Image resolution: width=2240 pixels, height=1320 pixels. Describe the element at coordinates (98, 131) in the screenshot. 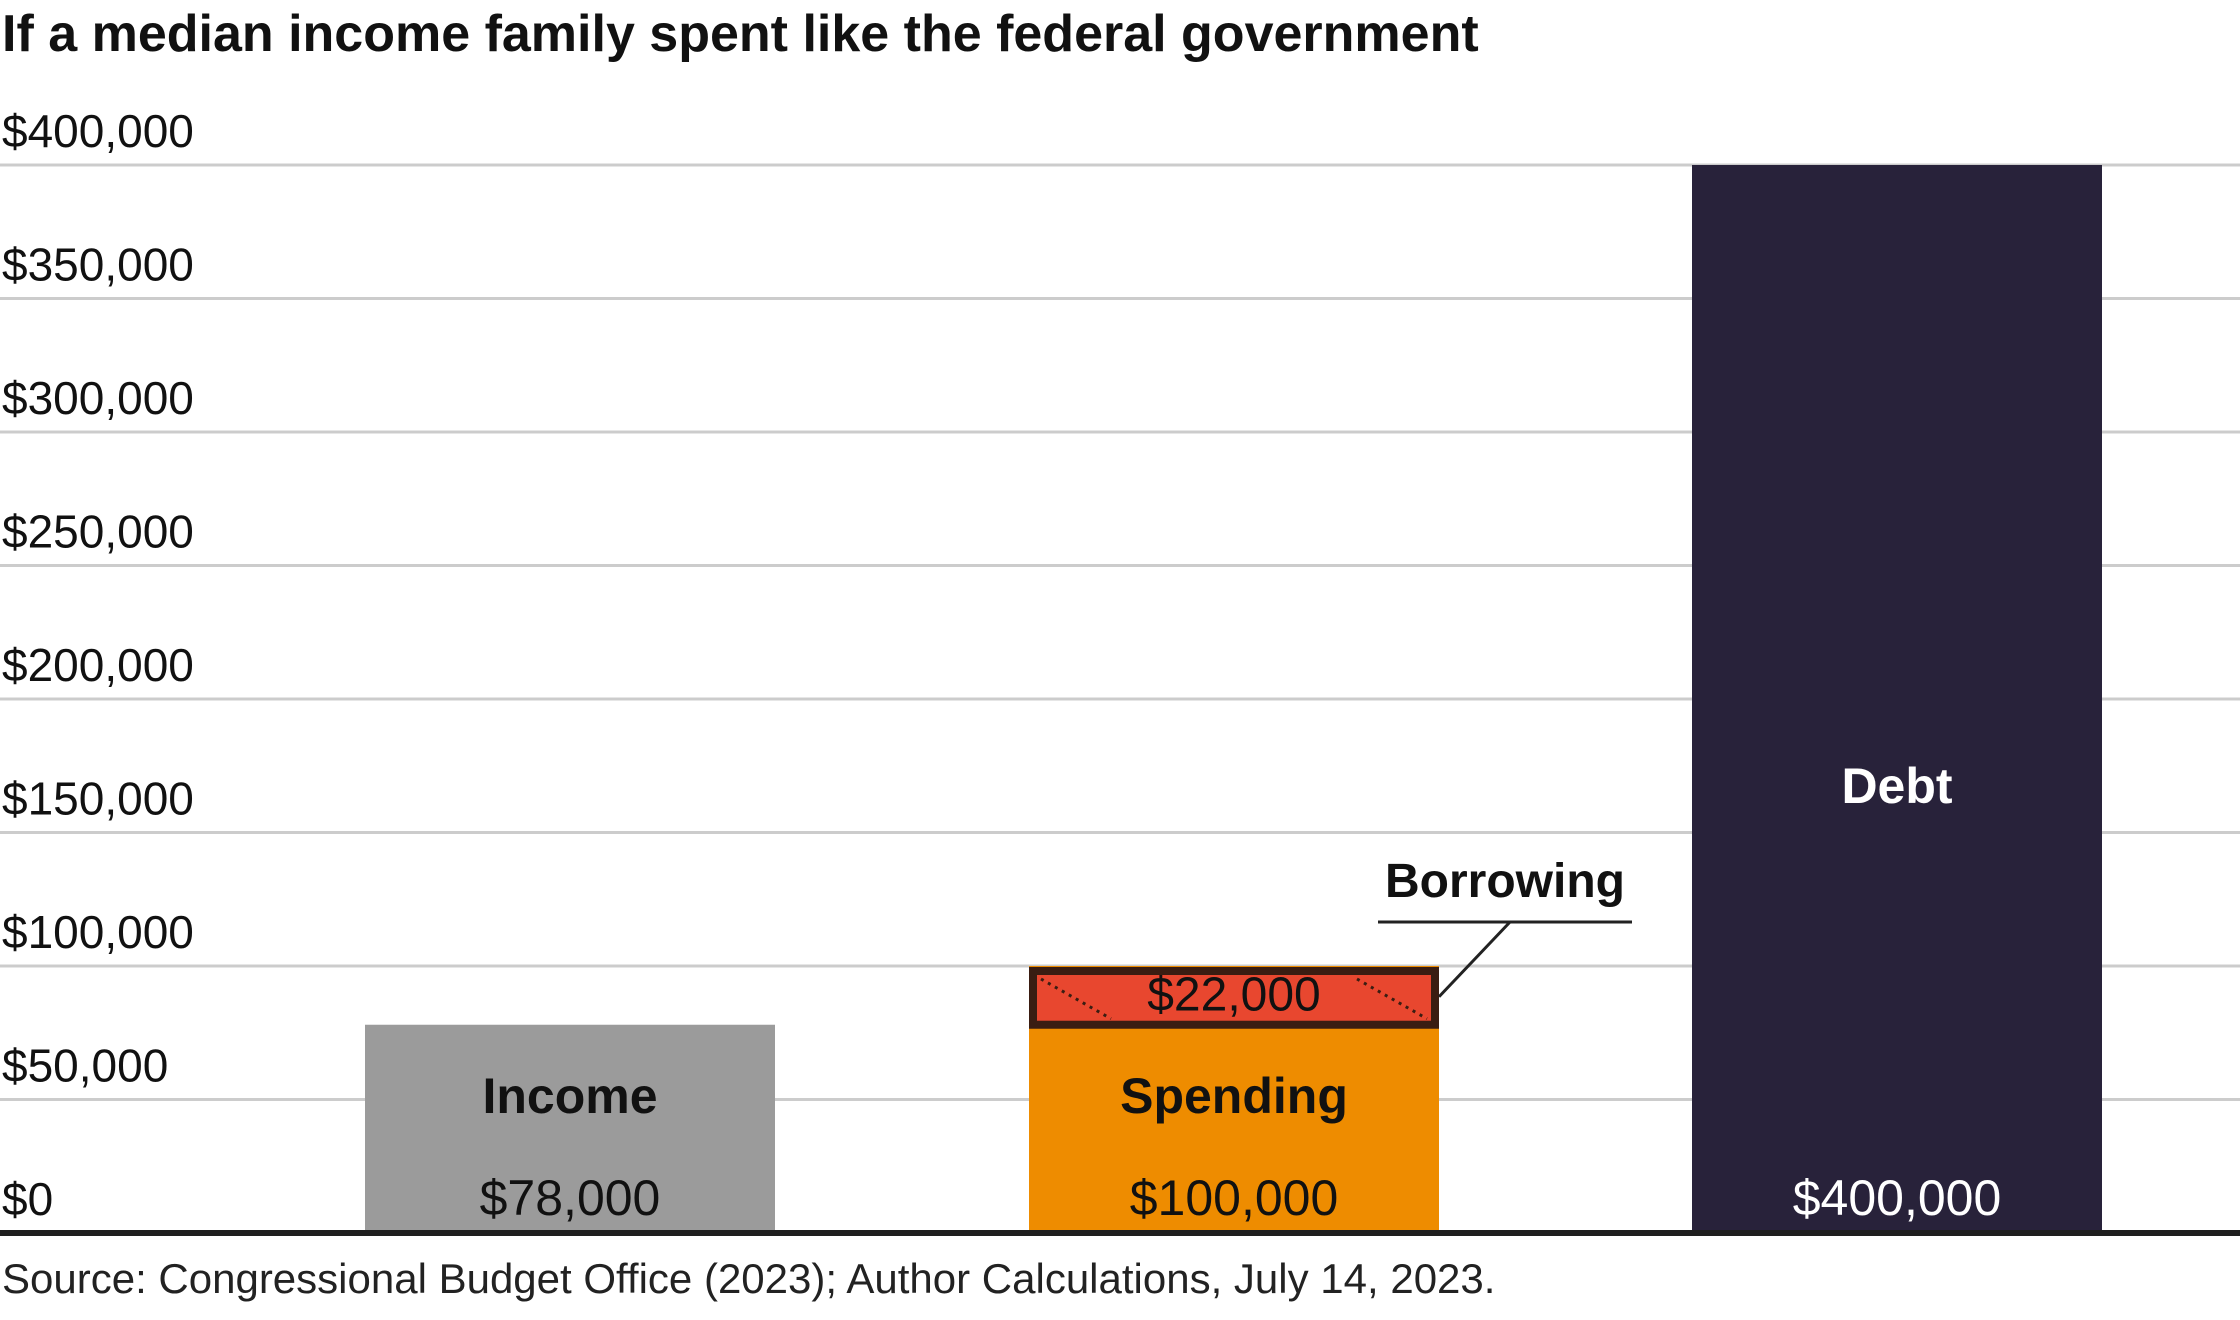

I see `y-tick-label: $400,000` at that location.